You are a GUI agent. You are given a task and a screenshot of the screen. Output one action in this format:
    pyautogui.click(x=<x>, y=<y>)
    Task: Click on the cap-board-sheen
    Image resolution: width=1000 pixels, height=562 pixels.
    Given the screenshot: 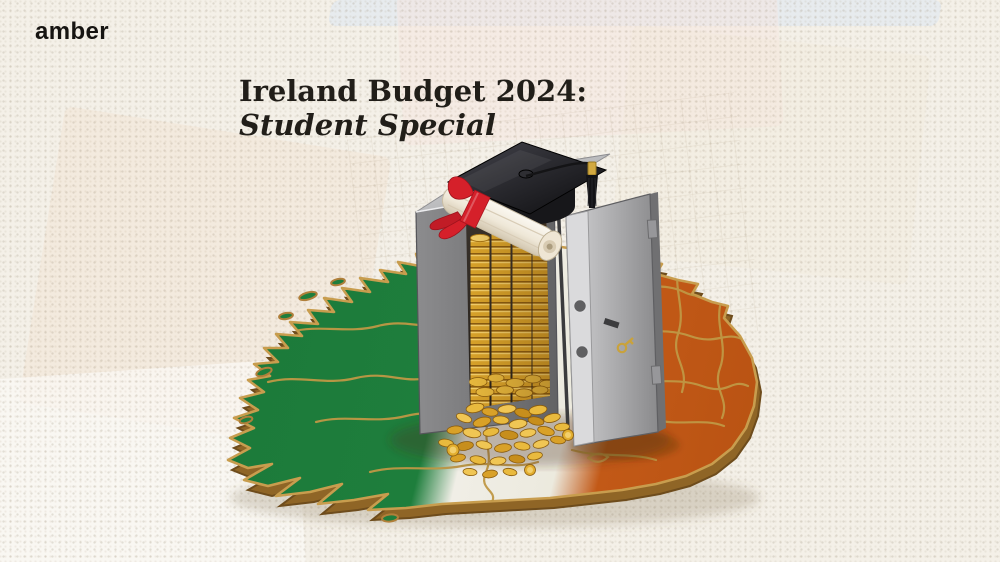 What is the action you would take?
    pyautogui.click(x=506, y=171)
    